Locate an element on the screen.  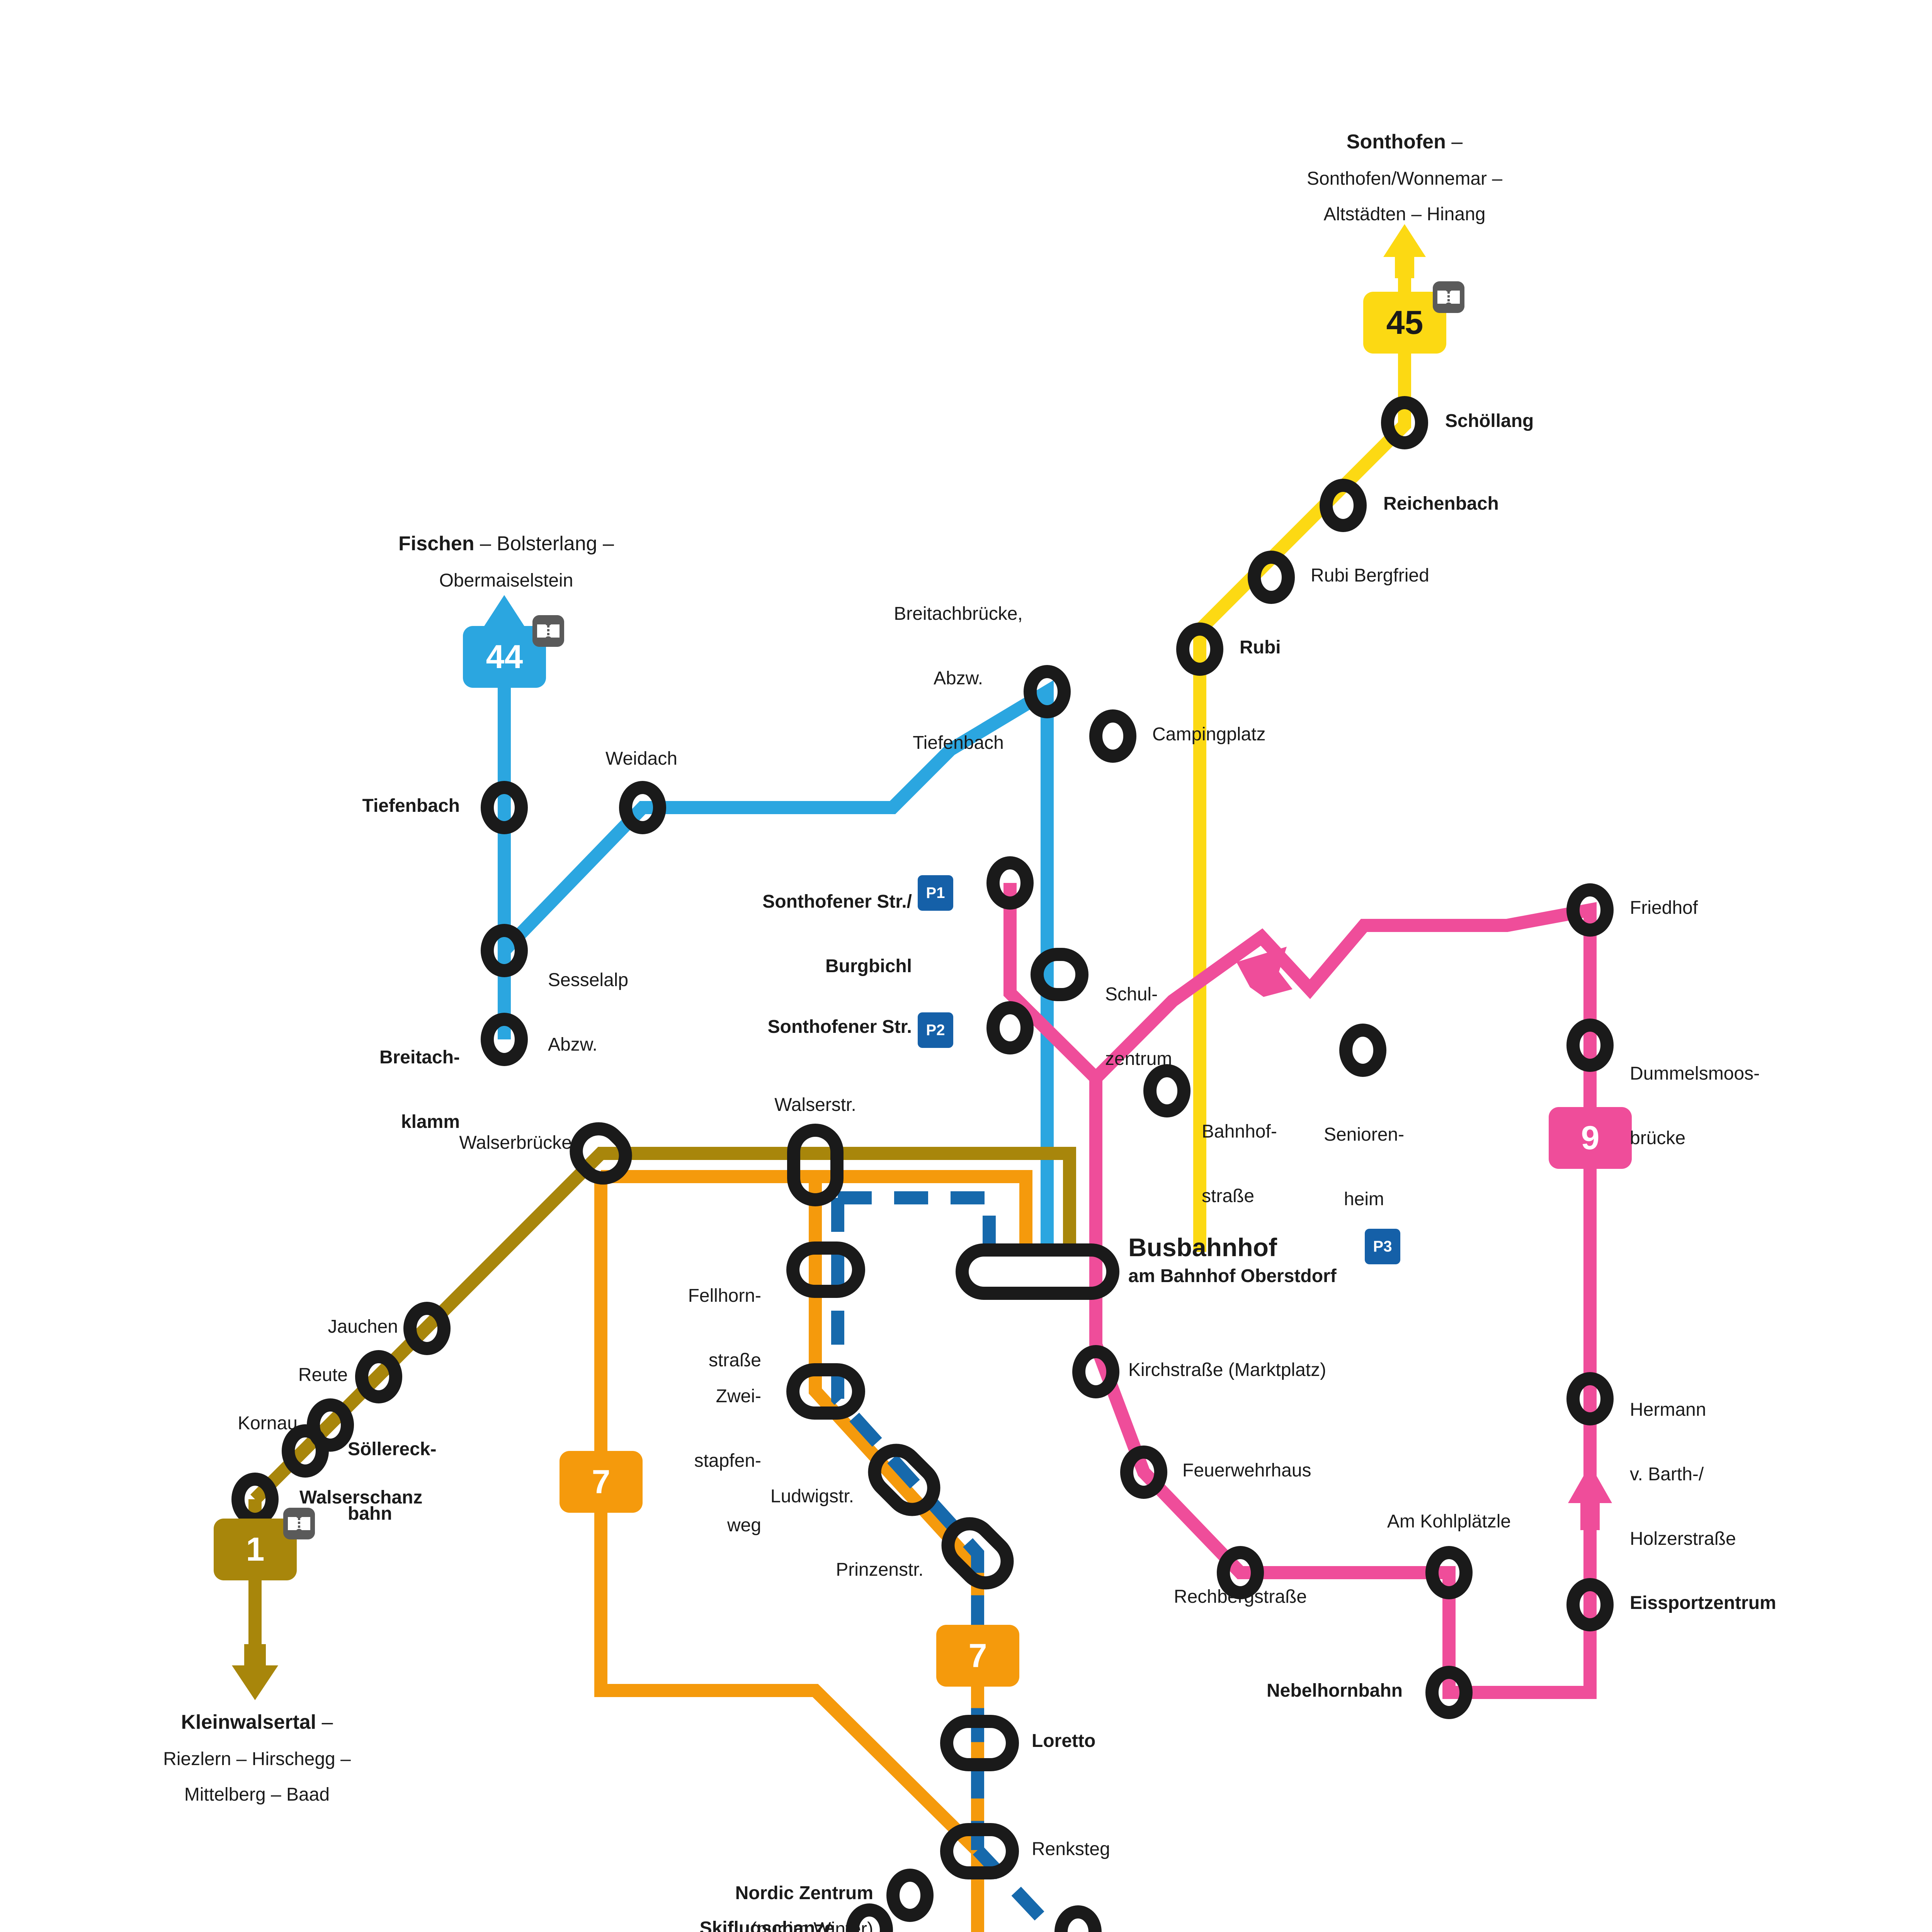
label-hermann-v-barth: Hermann v. Barth-/ Holzerstraße is located at coordinates (1683, 1463).